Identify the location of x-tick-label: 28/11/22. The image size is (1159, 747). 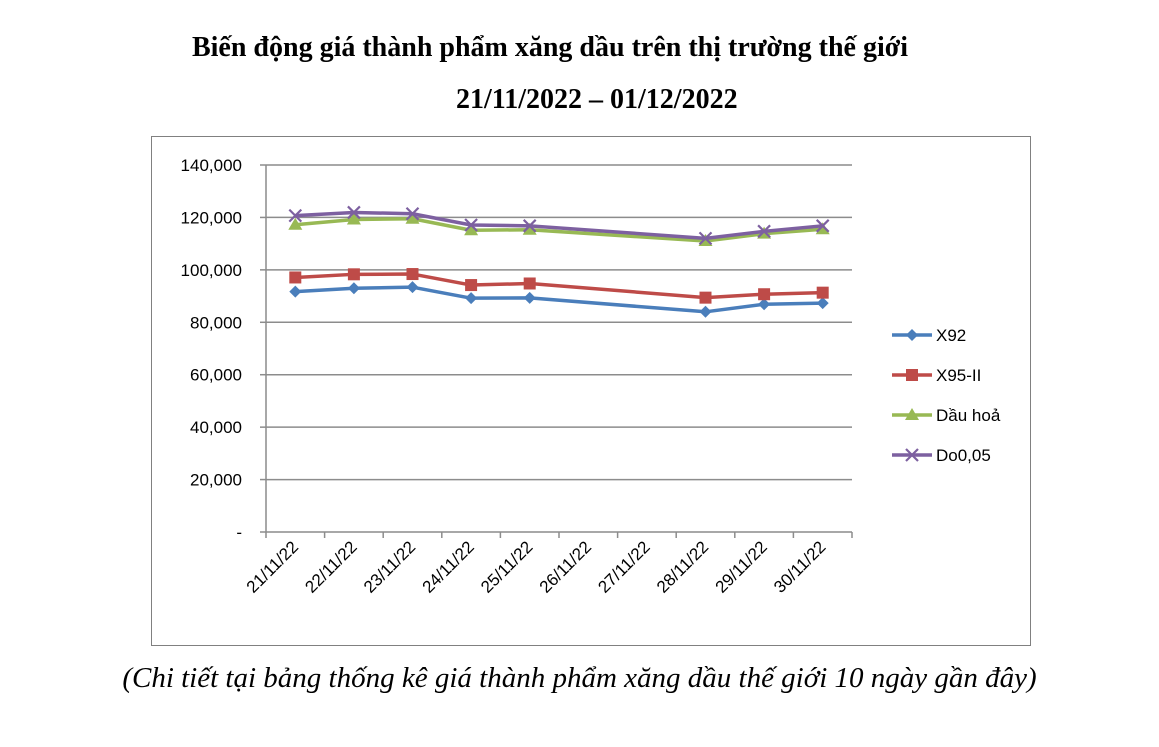
(682, 566).